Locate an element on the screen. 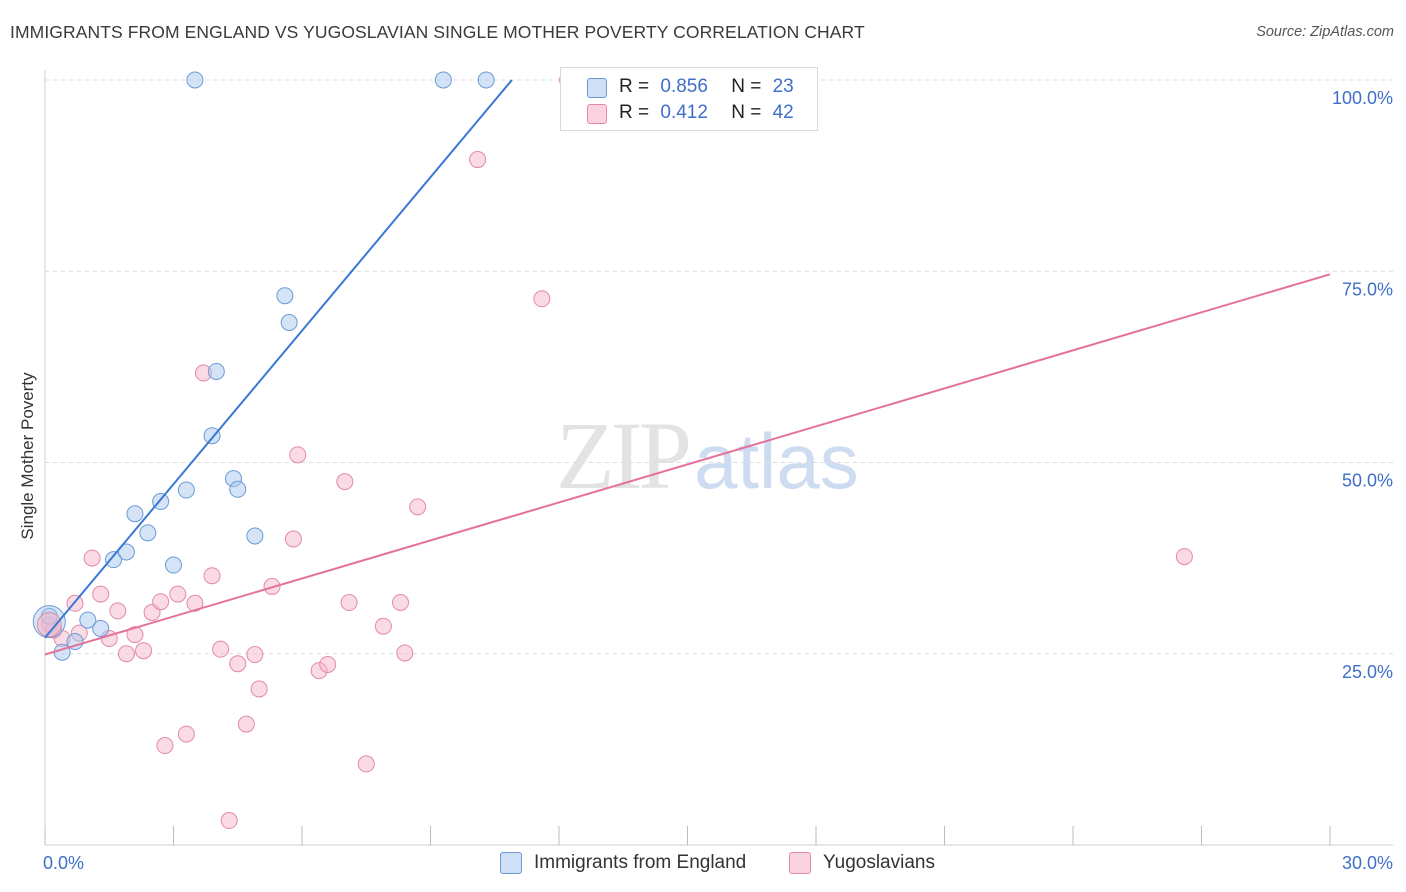 The width and height of the screenshot is (1406, 892). legend-label-yugoslavians: Yugoslavians is located at coordinates (879, 862).